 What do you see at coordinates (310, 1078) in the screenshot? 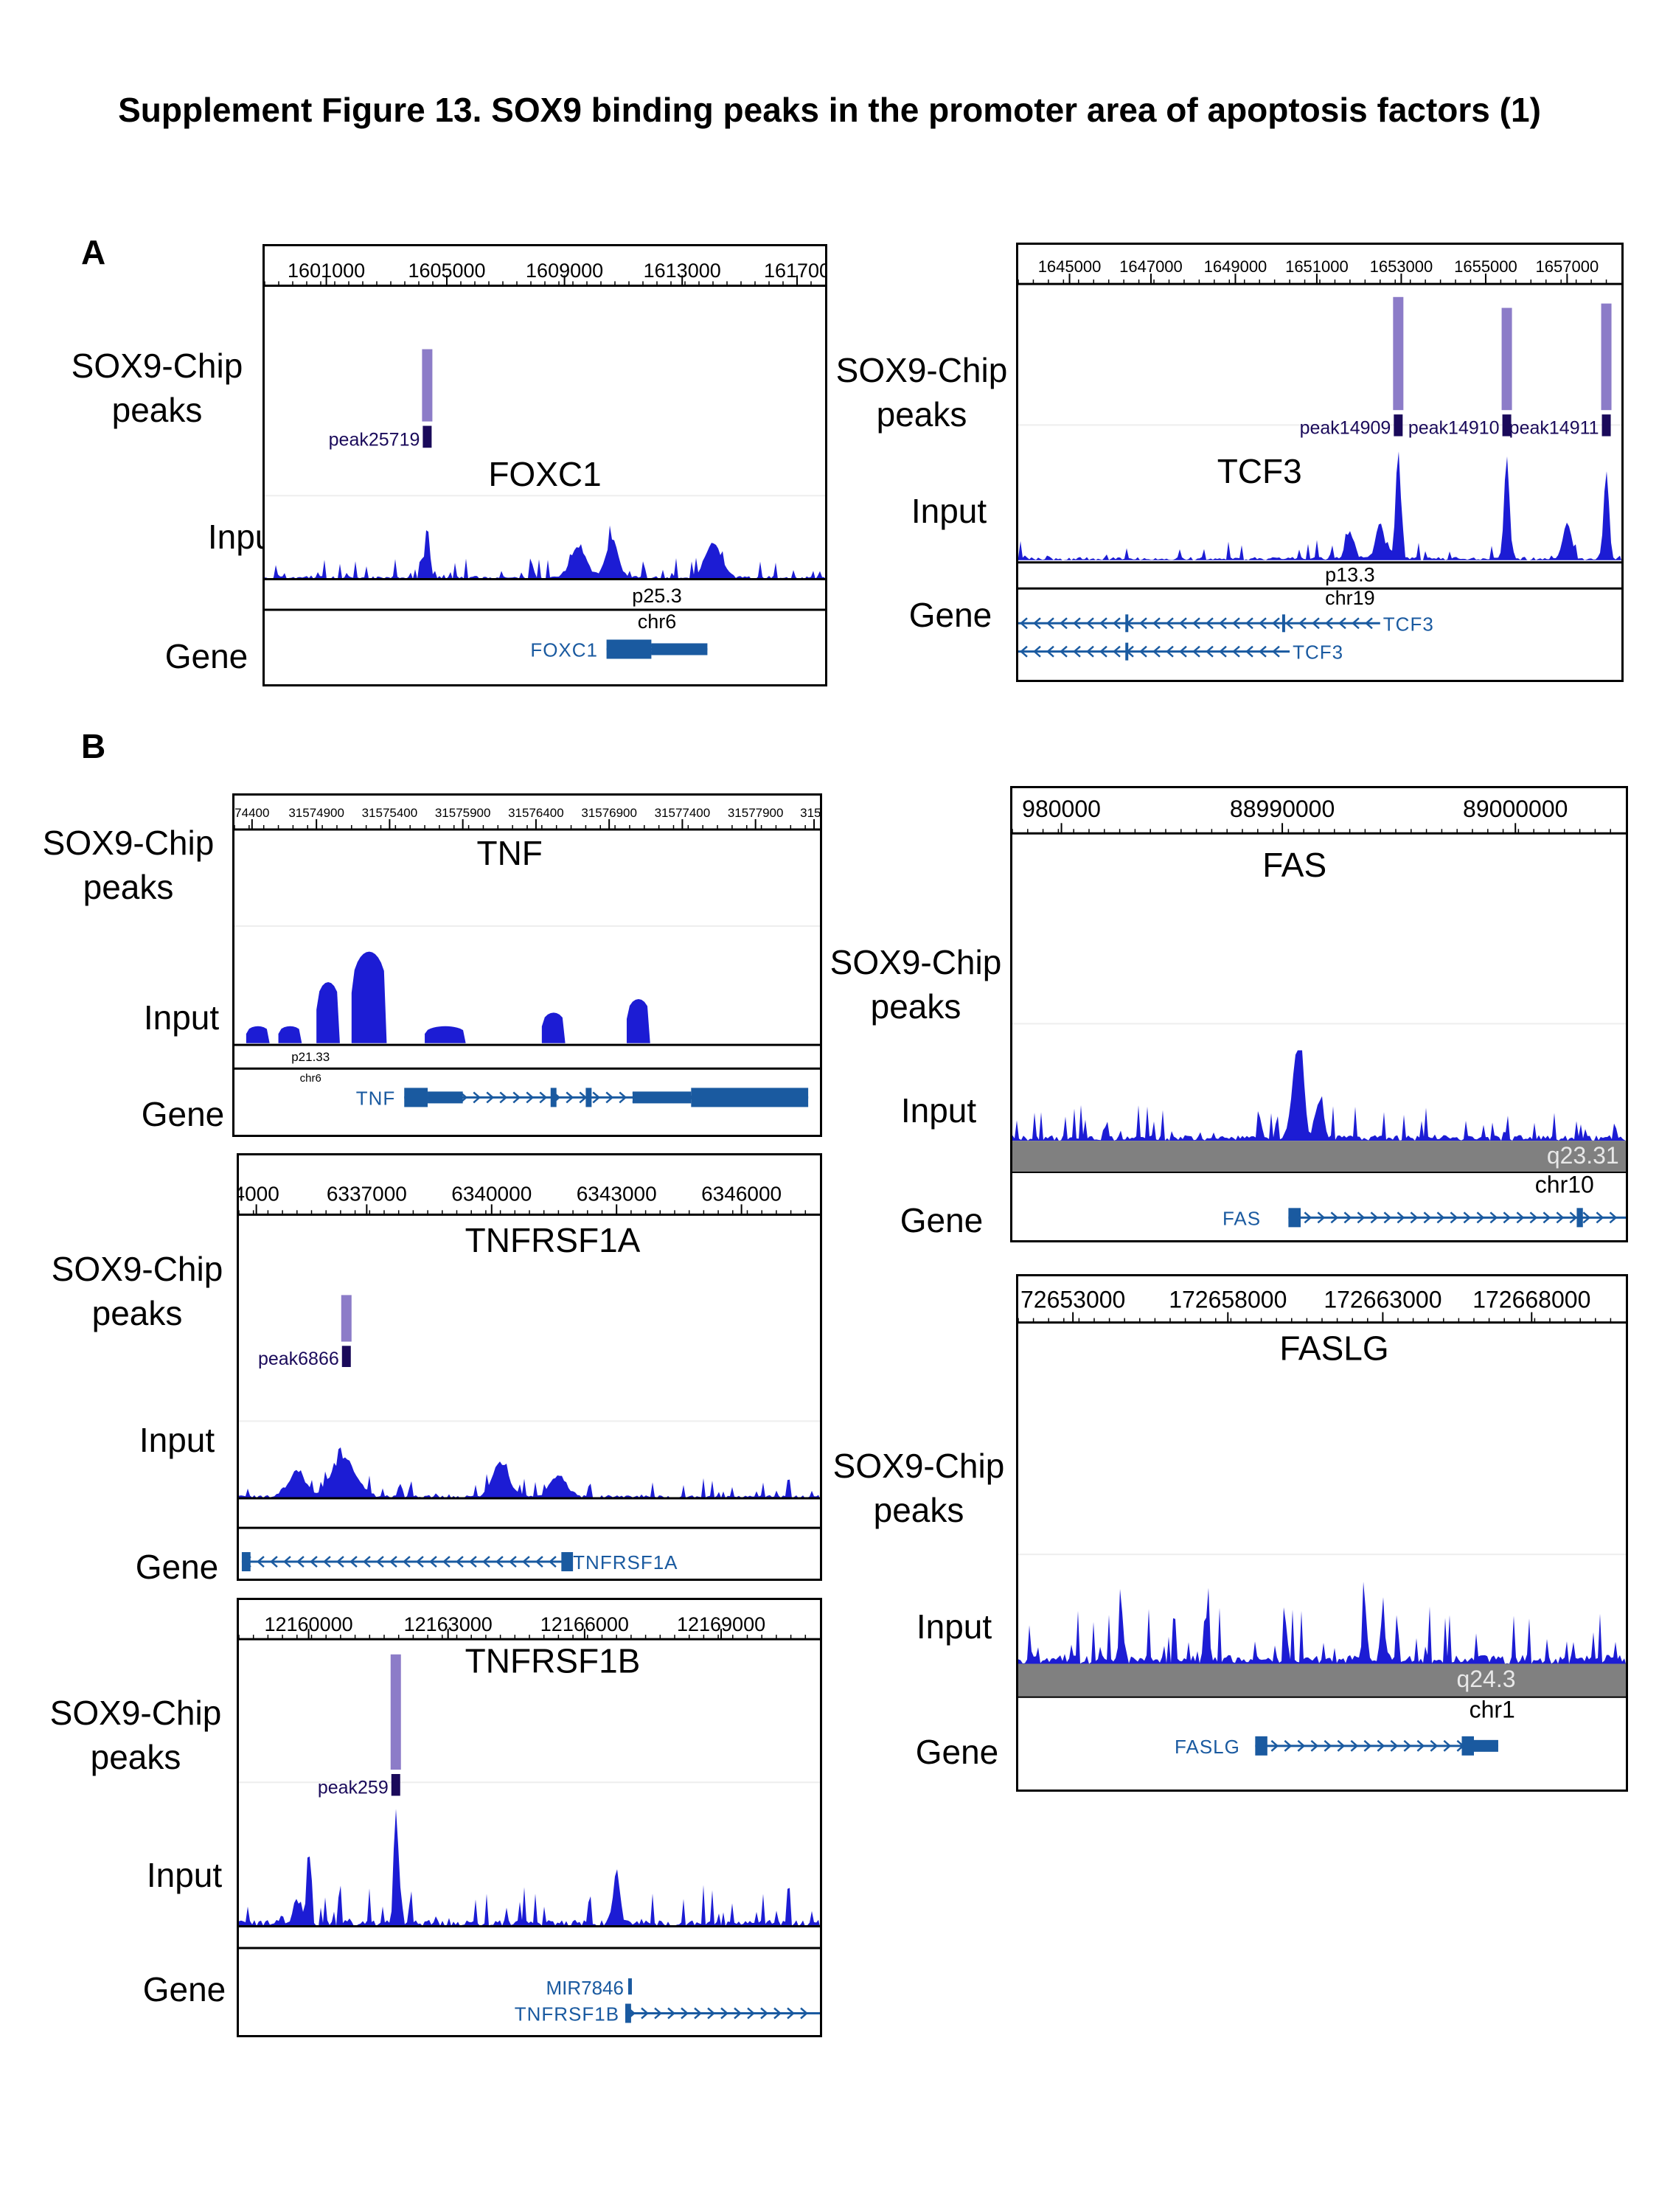
I see `chromosome-label: chr6` at bounding box center [310, 1078].